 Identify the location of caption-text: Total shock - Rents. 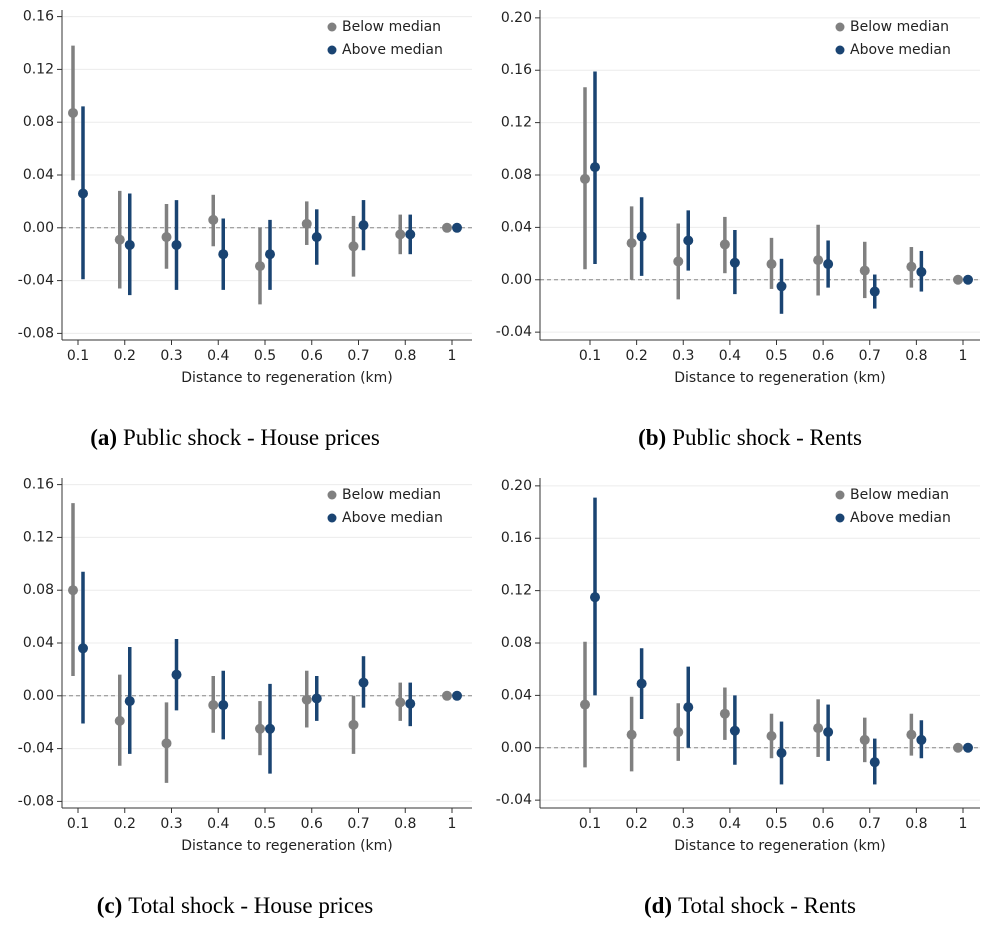
(767, 905).